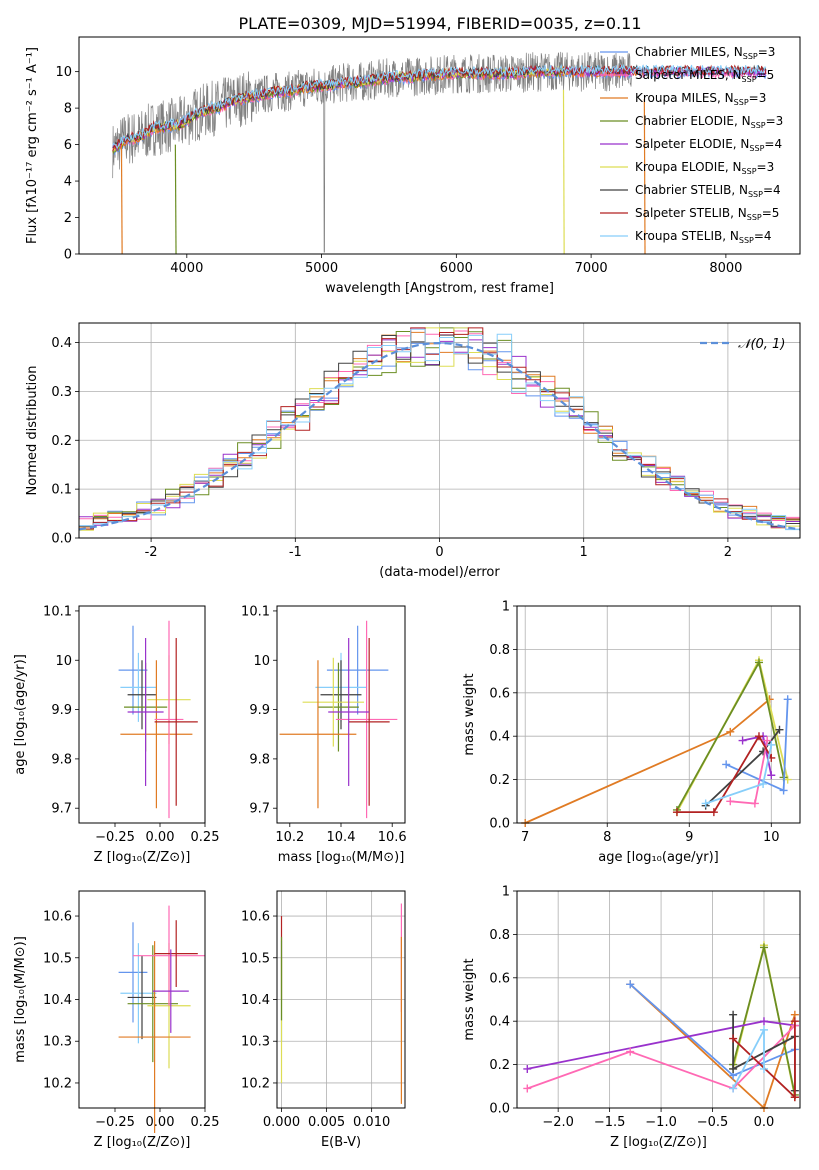 This screenshot has width=819, height=1170. What do you see at coordinates (255, 1083) in the screenshot?
I see `y-tick-label: 10.2` at bounding box center [255, 1083].